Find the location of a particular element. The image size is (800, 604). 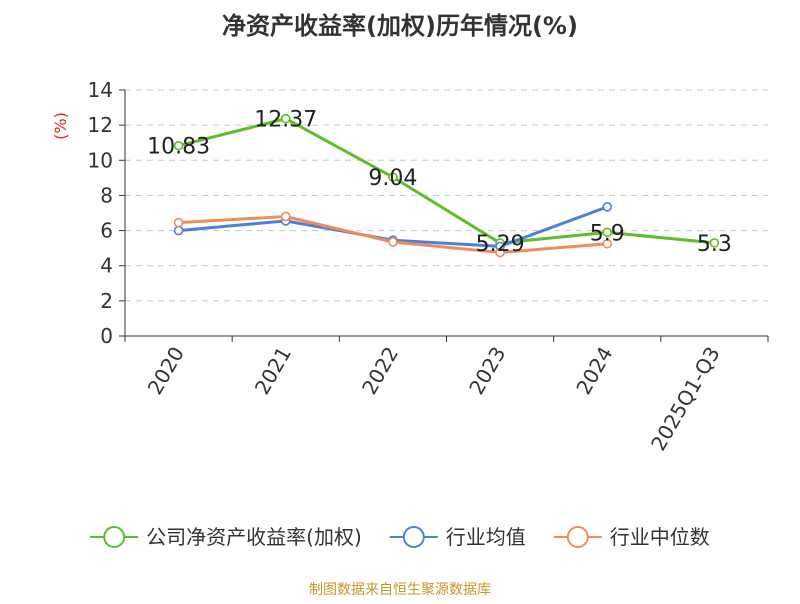

legend: 公司净资产收益率(加权) 行业均值 行业中位数 is located at coordinates (400, 537).